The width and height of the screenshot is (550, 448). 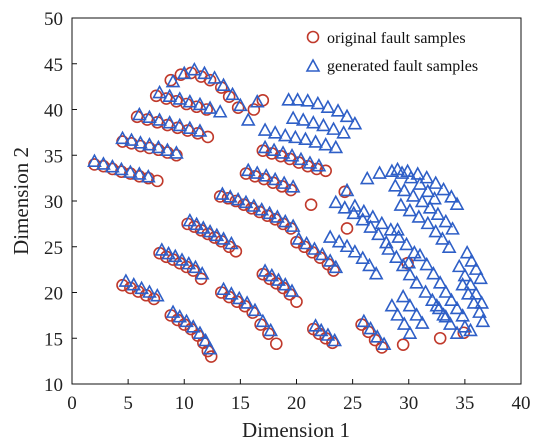 I want to click on x-tick-label: 5, so click(x=128, y=403).